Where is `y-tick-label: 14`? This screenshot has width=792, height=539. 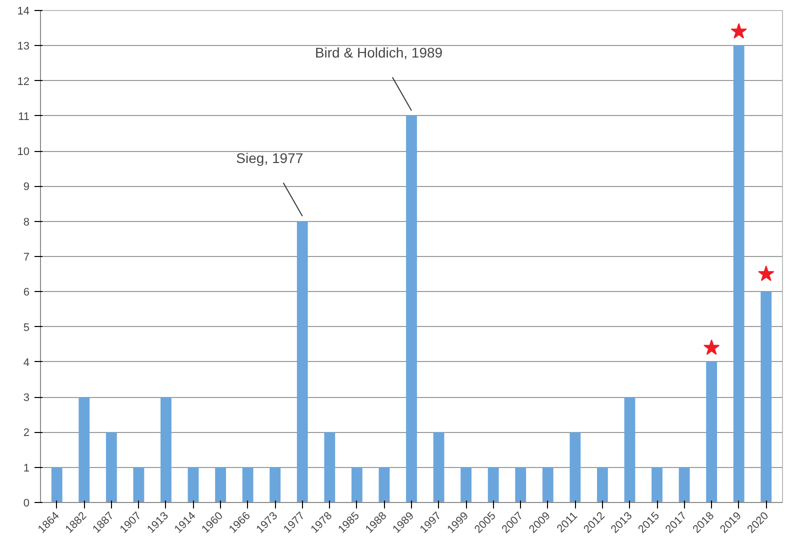
y-tick-label: 14 is located at coordinates (23, 12).